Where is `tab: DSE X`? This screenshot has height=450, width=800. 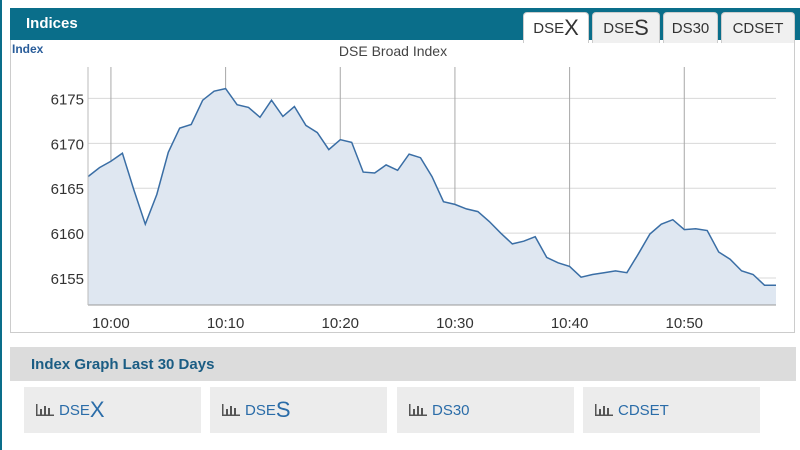 tab: DSE X is located at coordinates (556, 27).